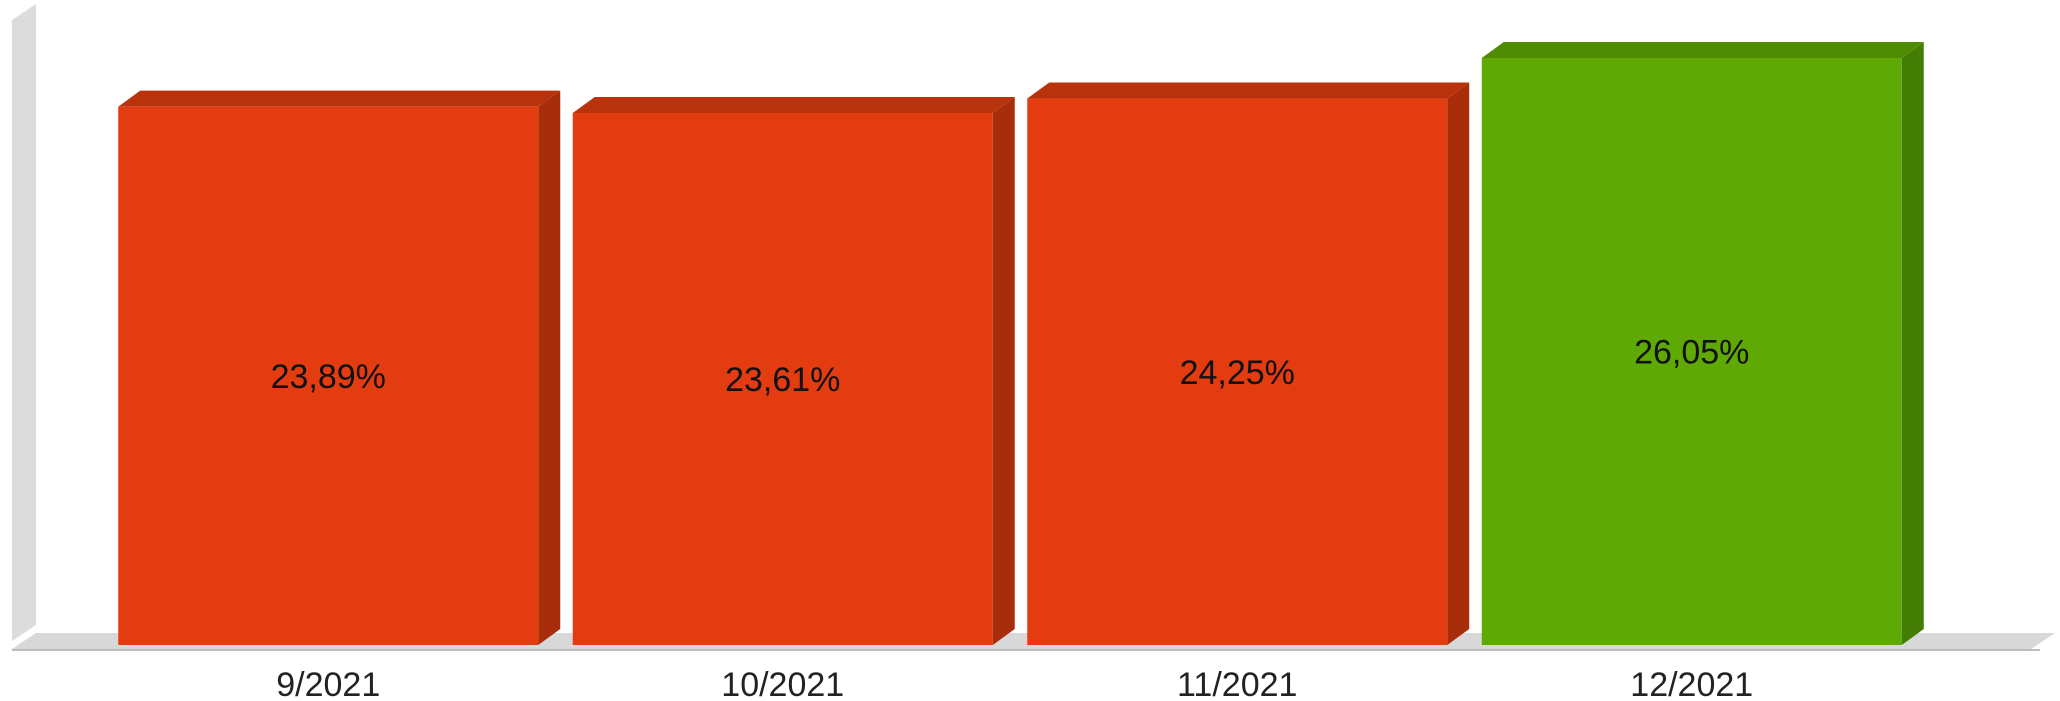  I want to click on x-tick-label: 11/2021, so click(1237, 683).